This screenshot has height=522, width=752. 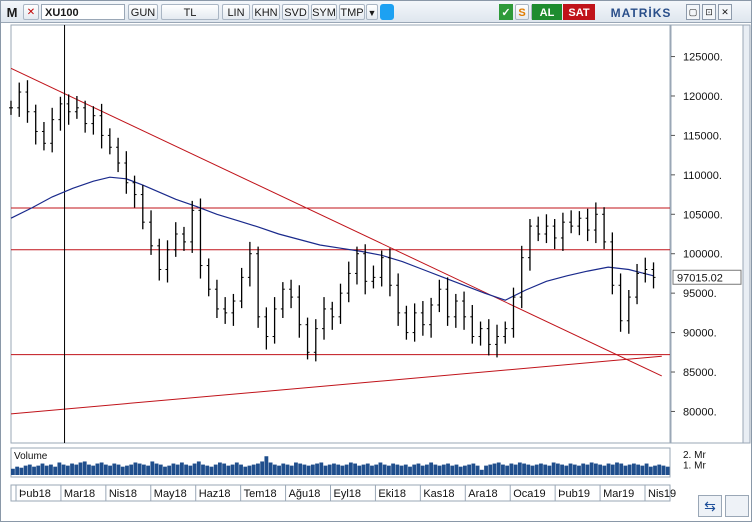 I want to click on y-tick-label: 115000., so click(x=702, y=136).